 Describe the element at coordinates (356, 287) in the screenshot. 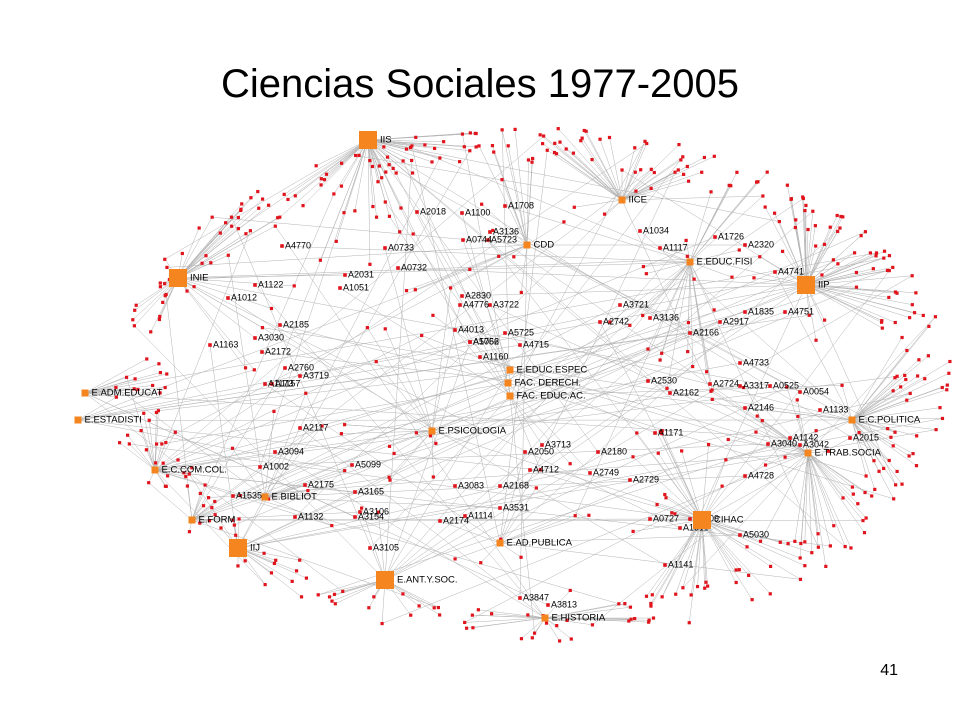

I see `node-label: A1051` at that location.